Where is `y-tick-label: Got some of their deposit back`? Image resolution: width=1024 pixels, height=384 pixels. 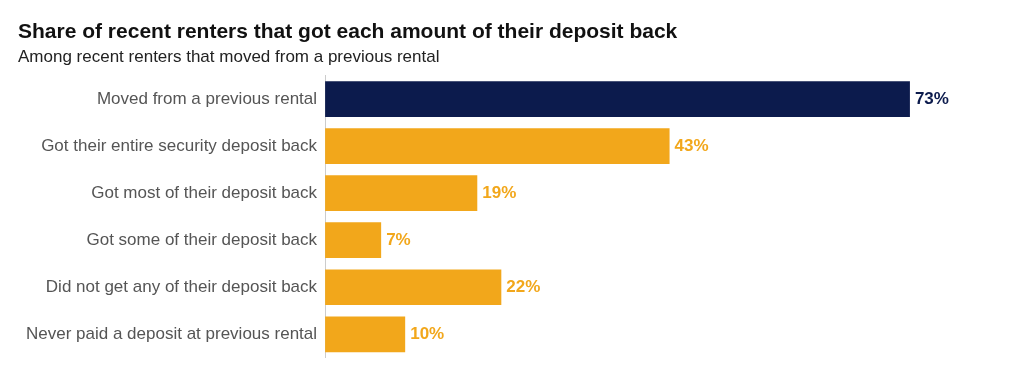
y-tick-label: Got some of their deposit back is located at coordinates (202, 239).